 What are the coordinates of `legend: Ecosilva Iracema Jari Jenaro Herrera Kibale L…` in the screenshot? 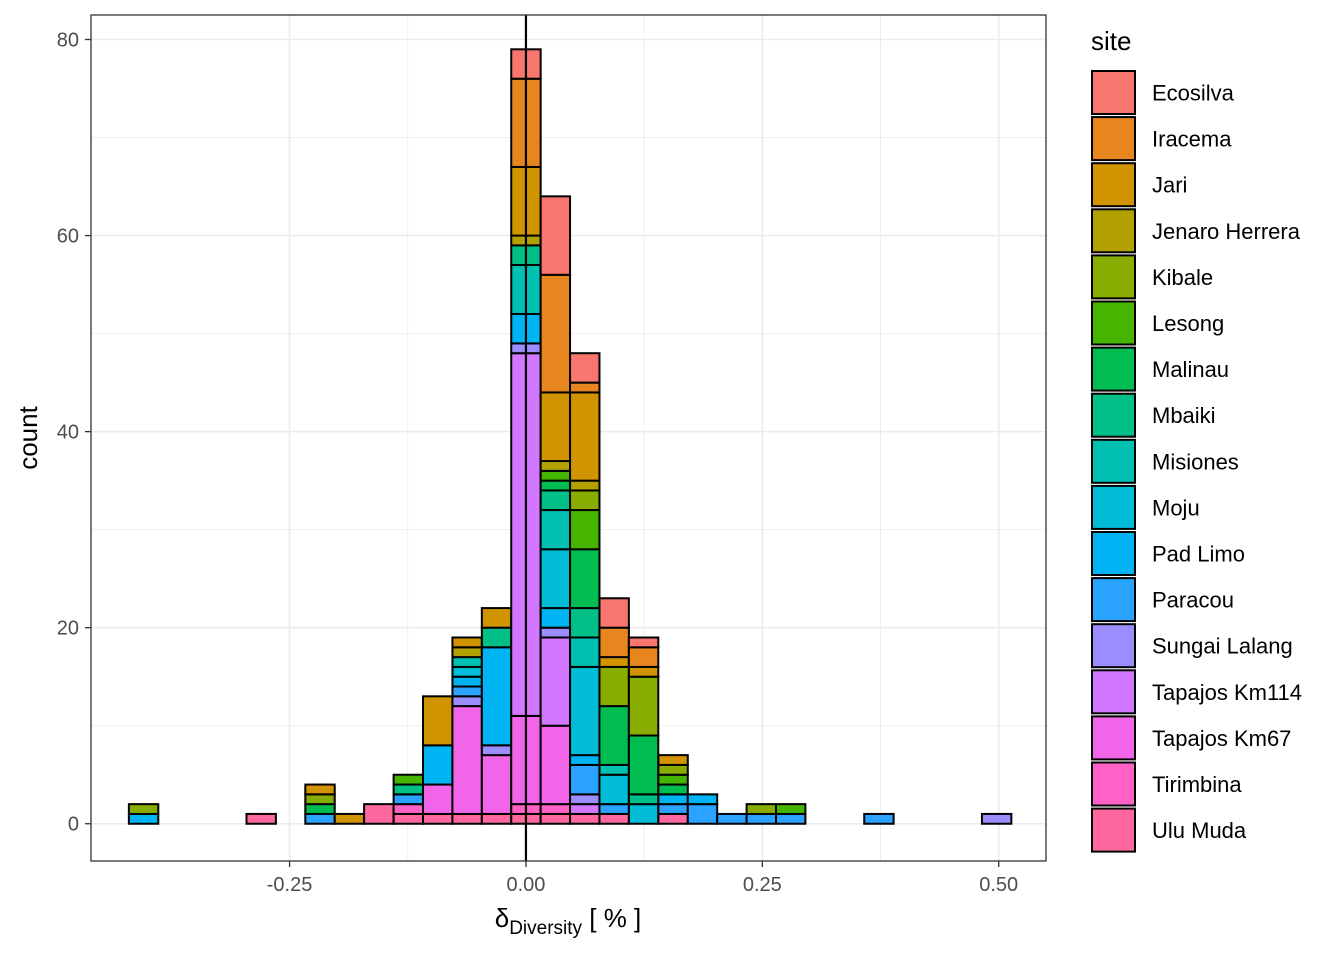 It's located at (1196, 461).